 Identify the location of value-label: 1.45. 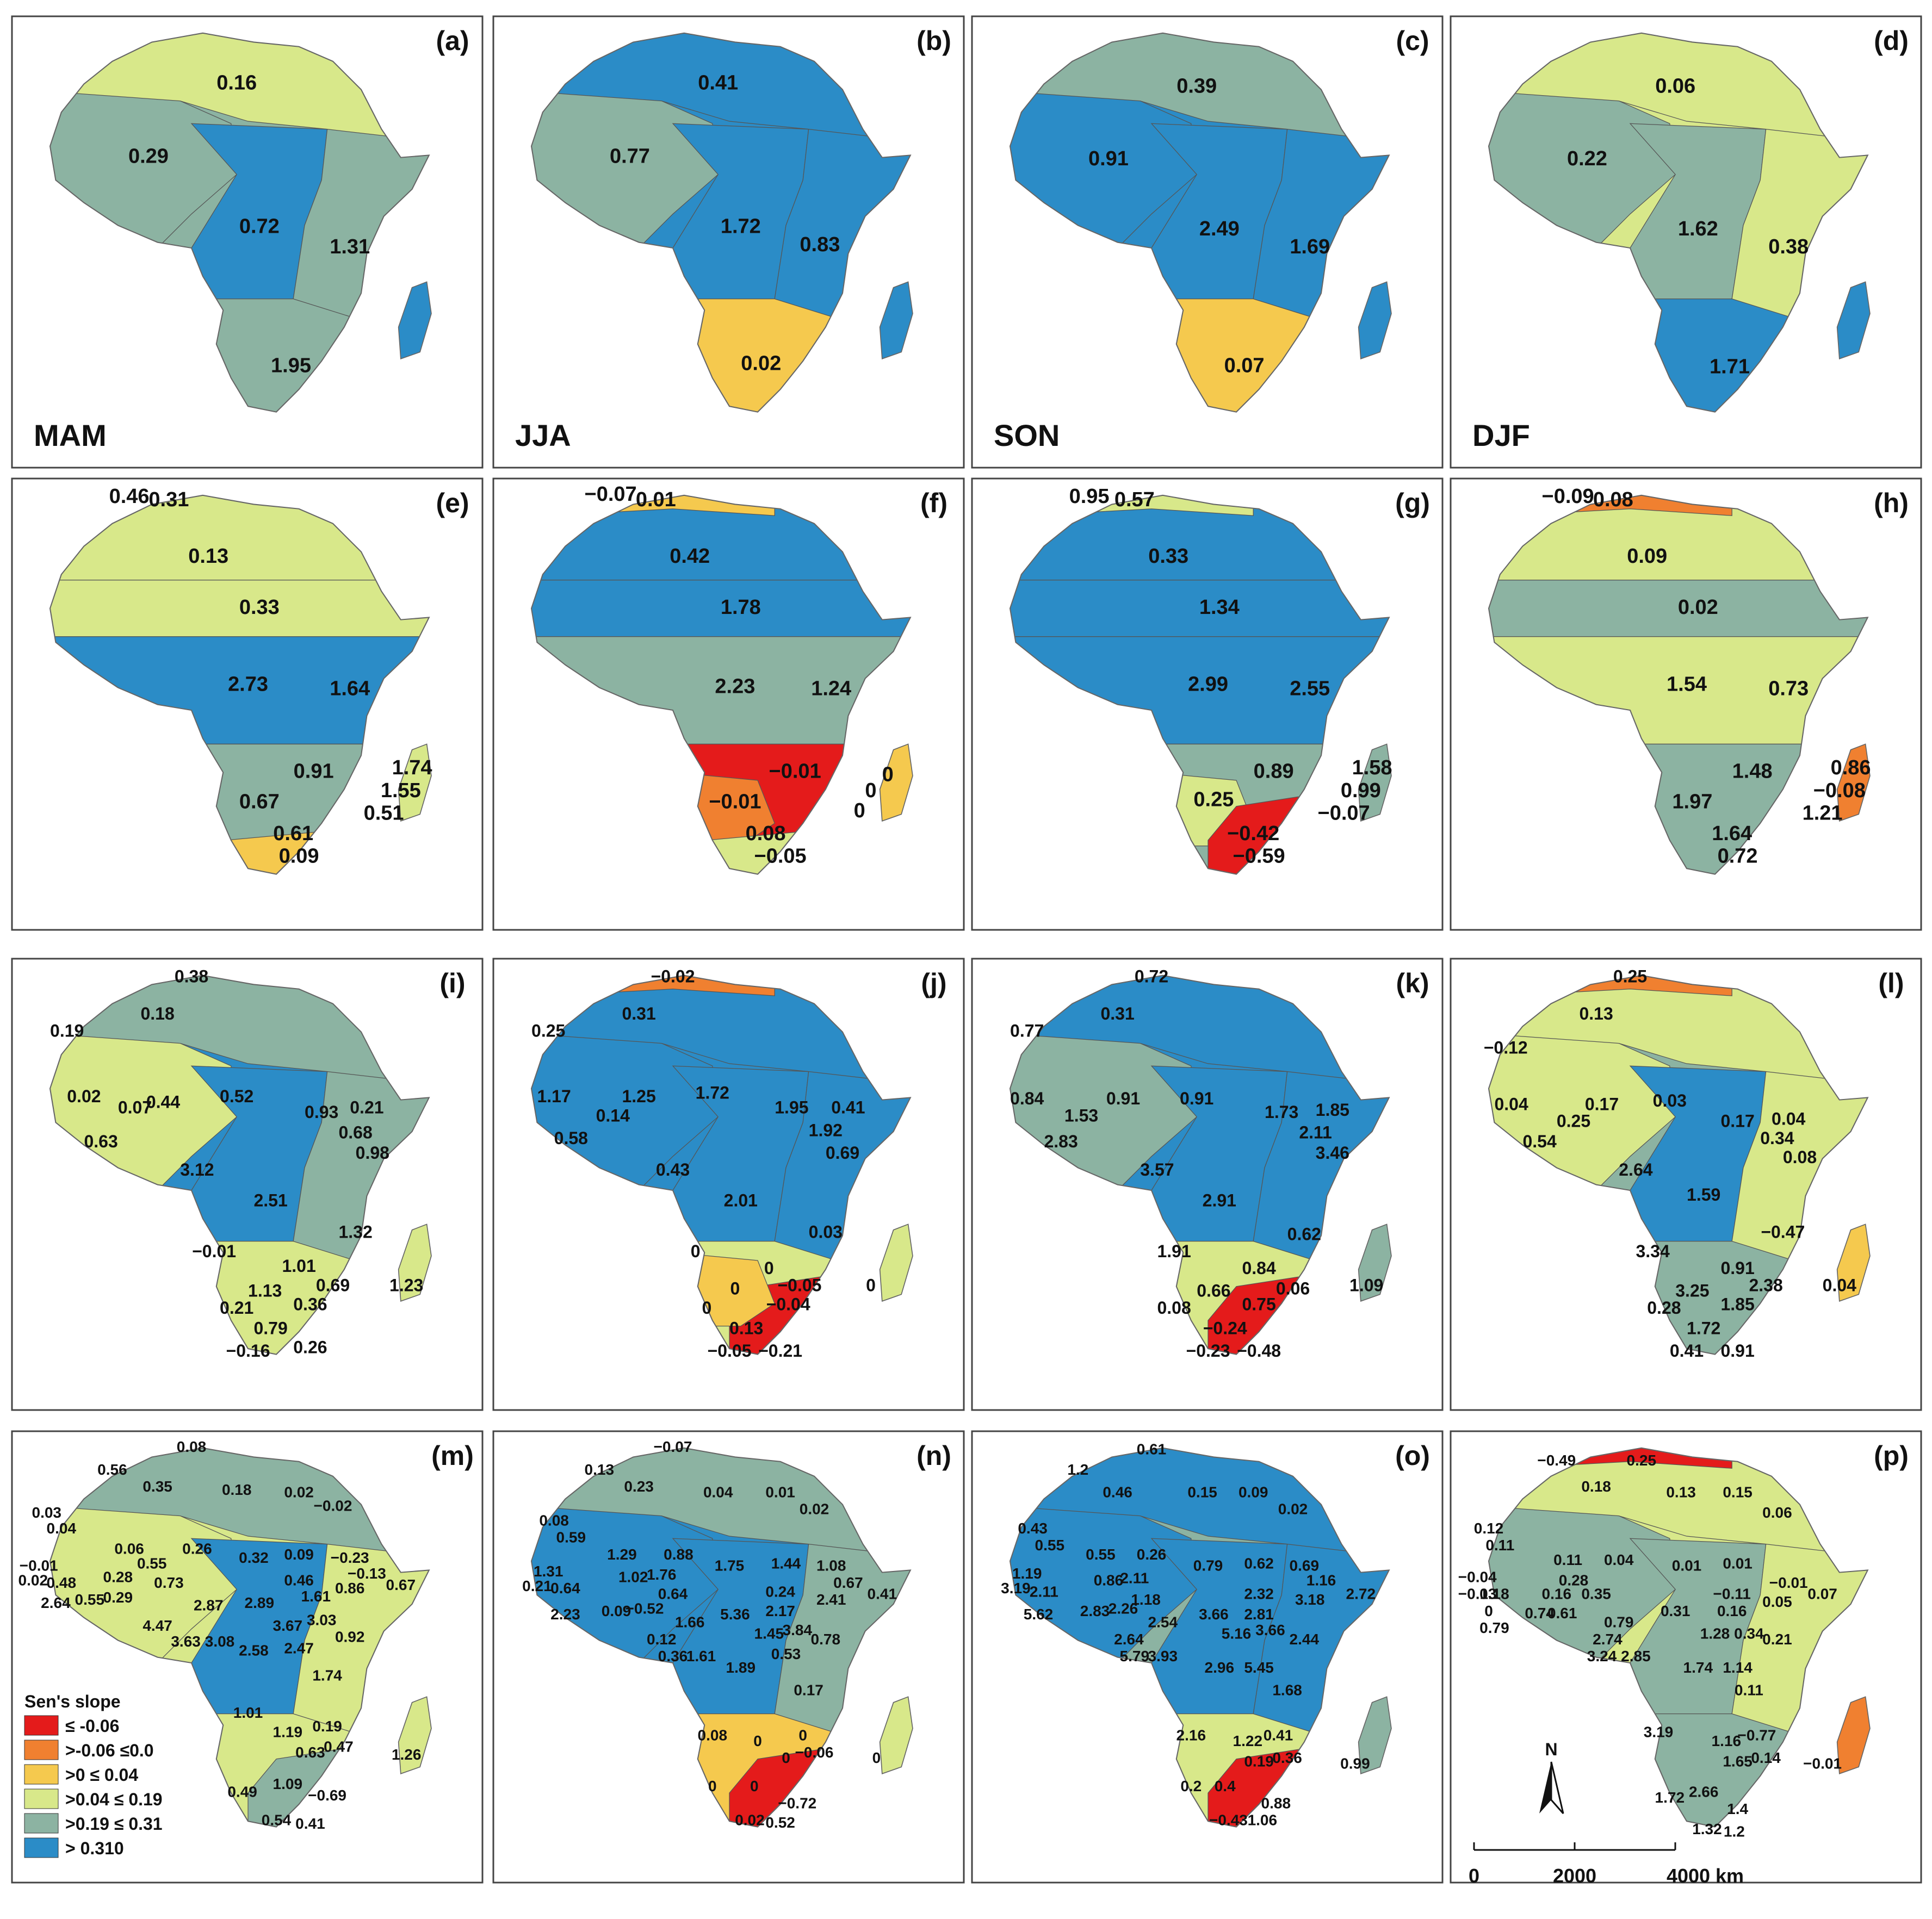
(769, 1633).